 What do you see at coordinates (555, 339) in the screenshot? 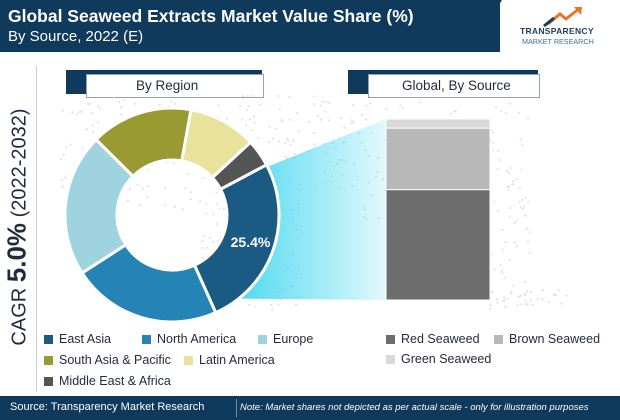
I see `legend-label: Brown Seaweed` at bounding box center [555, 339].